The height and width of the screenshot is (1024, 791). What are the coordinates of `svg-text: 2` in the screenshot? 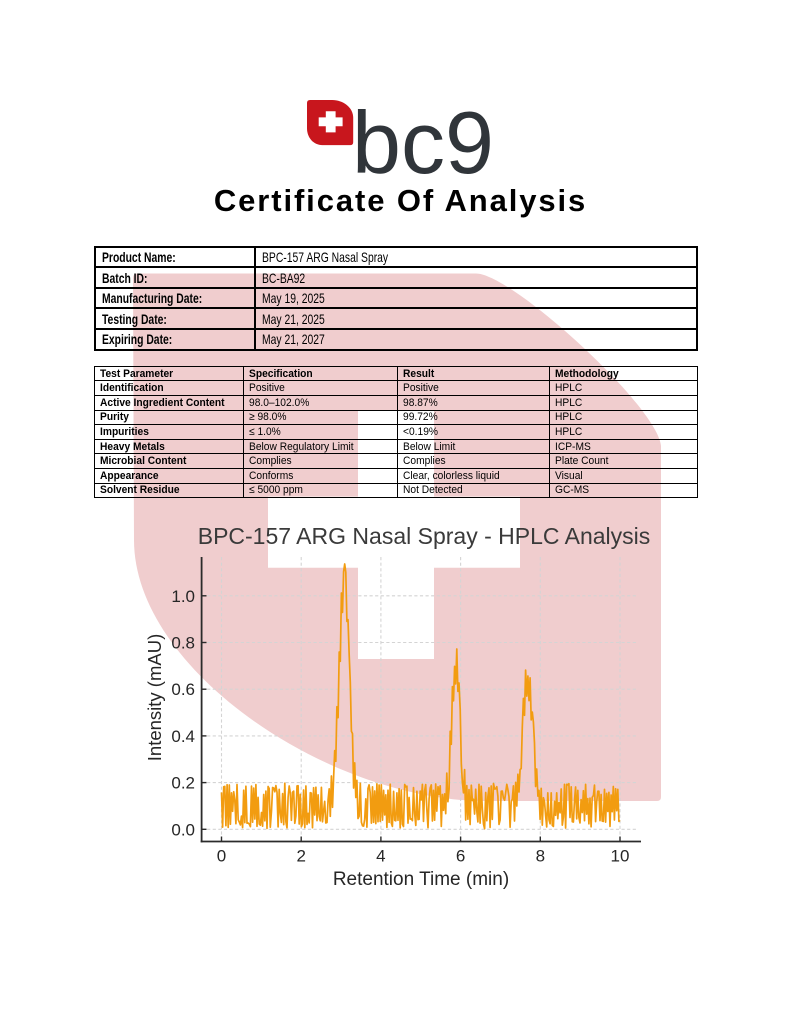 It's located at (300, 856).